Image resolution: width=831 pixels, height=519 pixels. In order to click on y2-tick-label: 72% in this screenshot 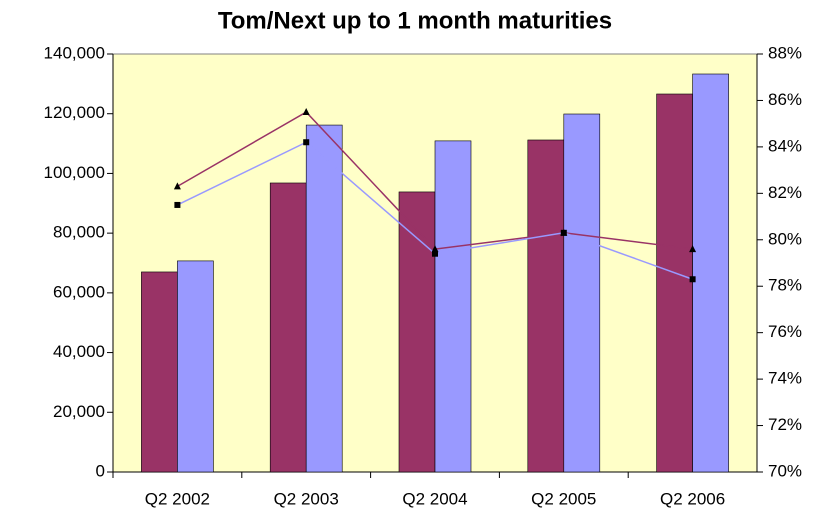, I will do `click(785, 424)`.